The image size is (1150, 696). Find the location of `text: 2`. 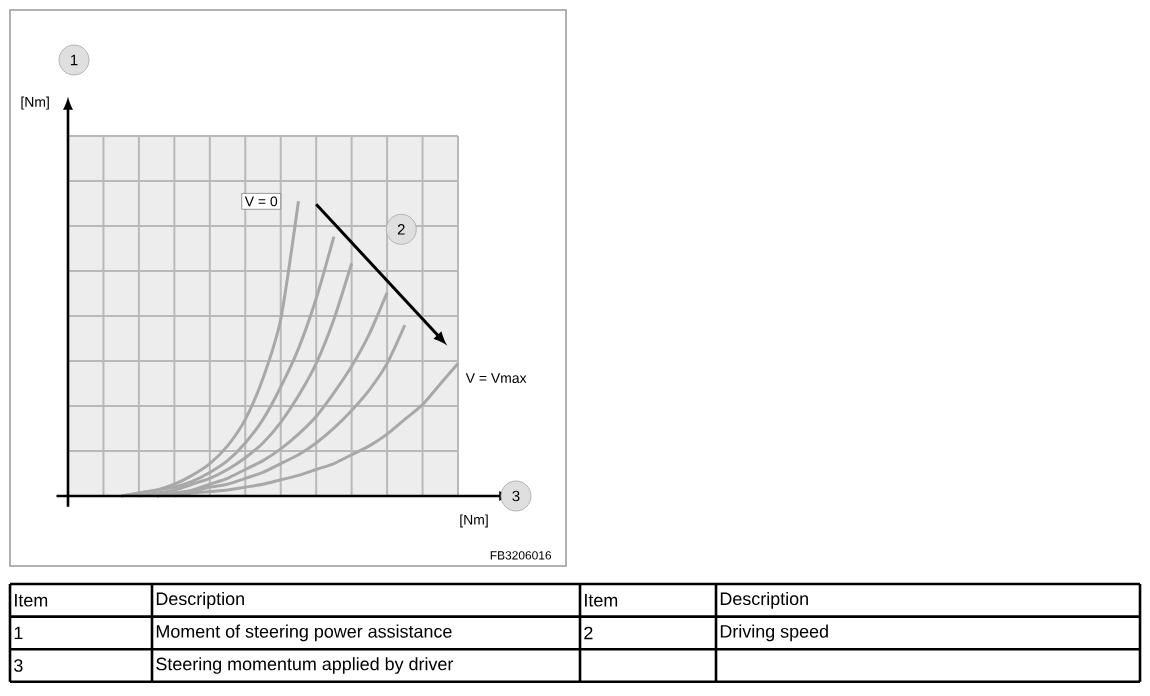

text: 2 is located at coordinates (588, 633).